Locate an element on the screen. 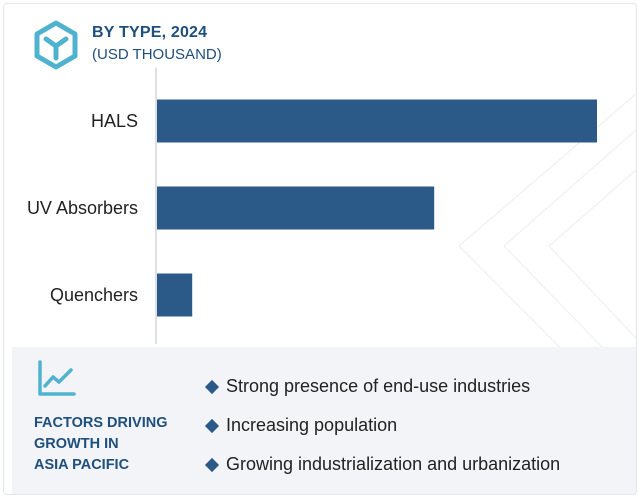  bar-uv-absorbers is located at coordinates (296, 208).